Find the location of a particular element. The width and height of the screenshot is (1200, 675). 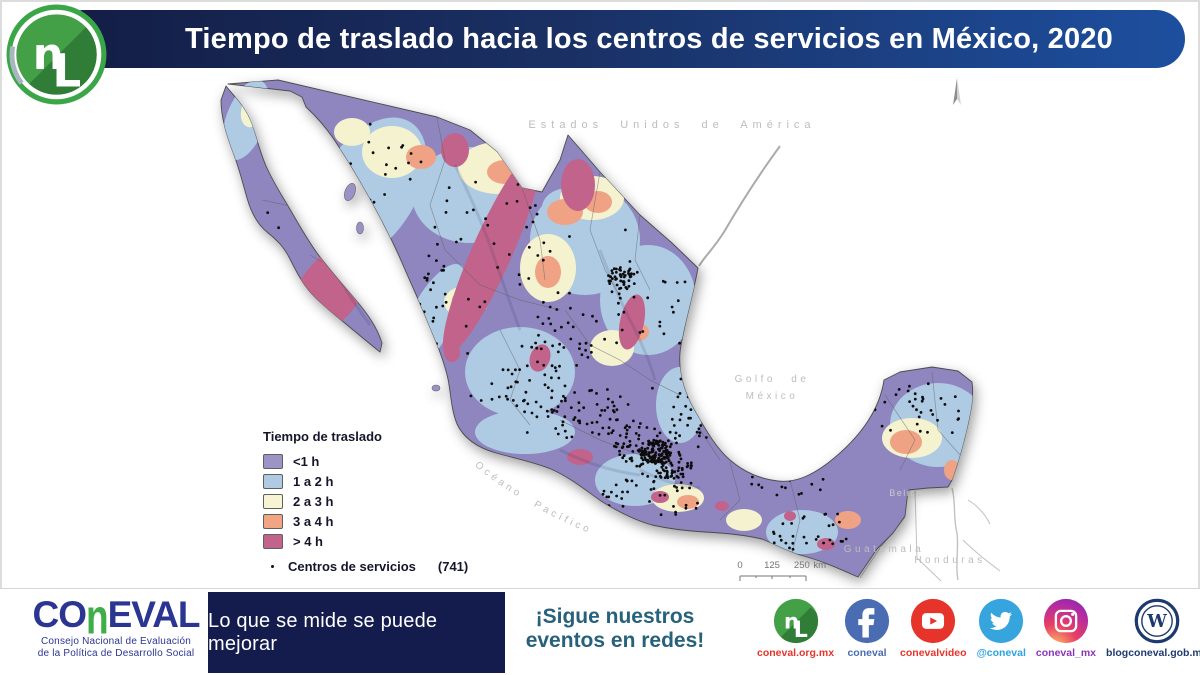

social-link-twitter: @coneval is located at coordinates (1001, 628).